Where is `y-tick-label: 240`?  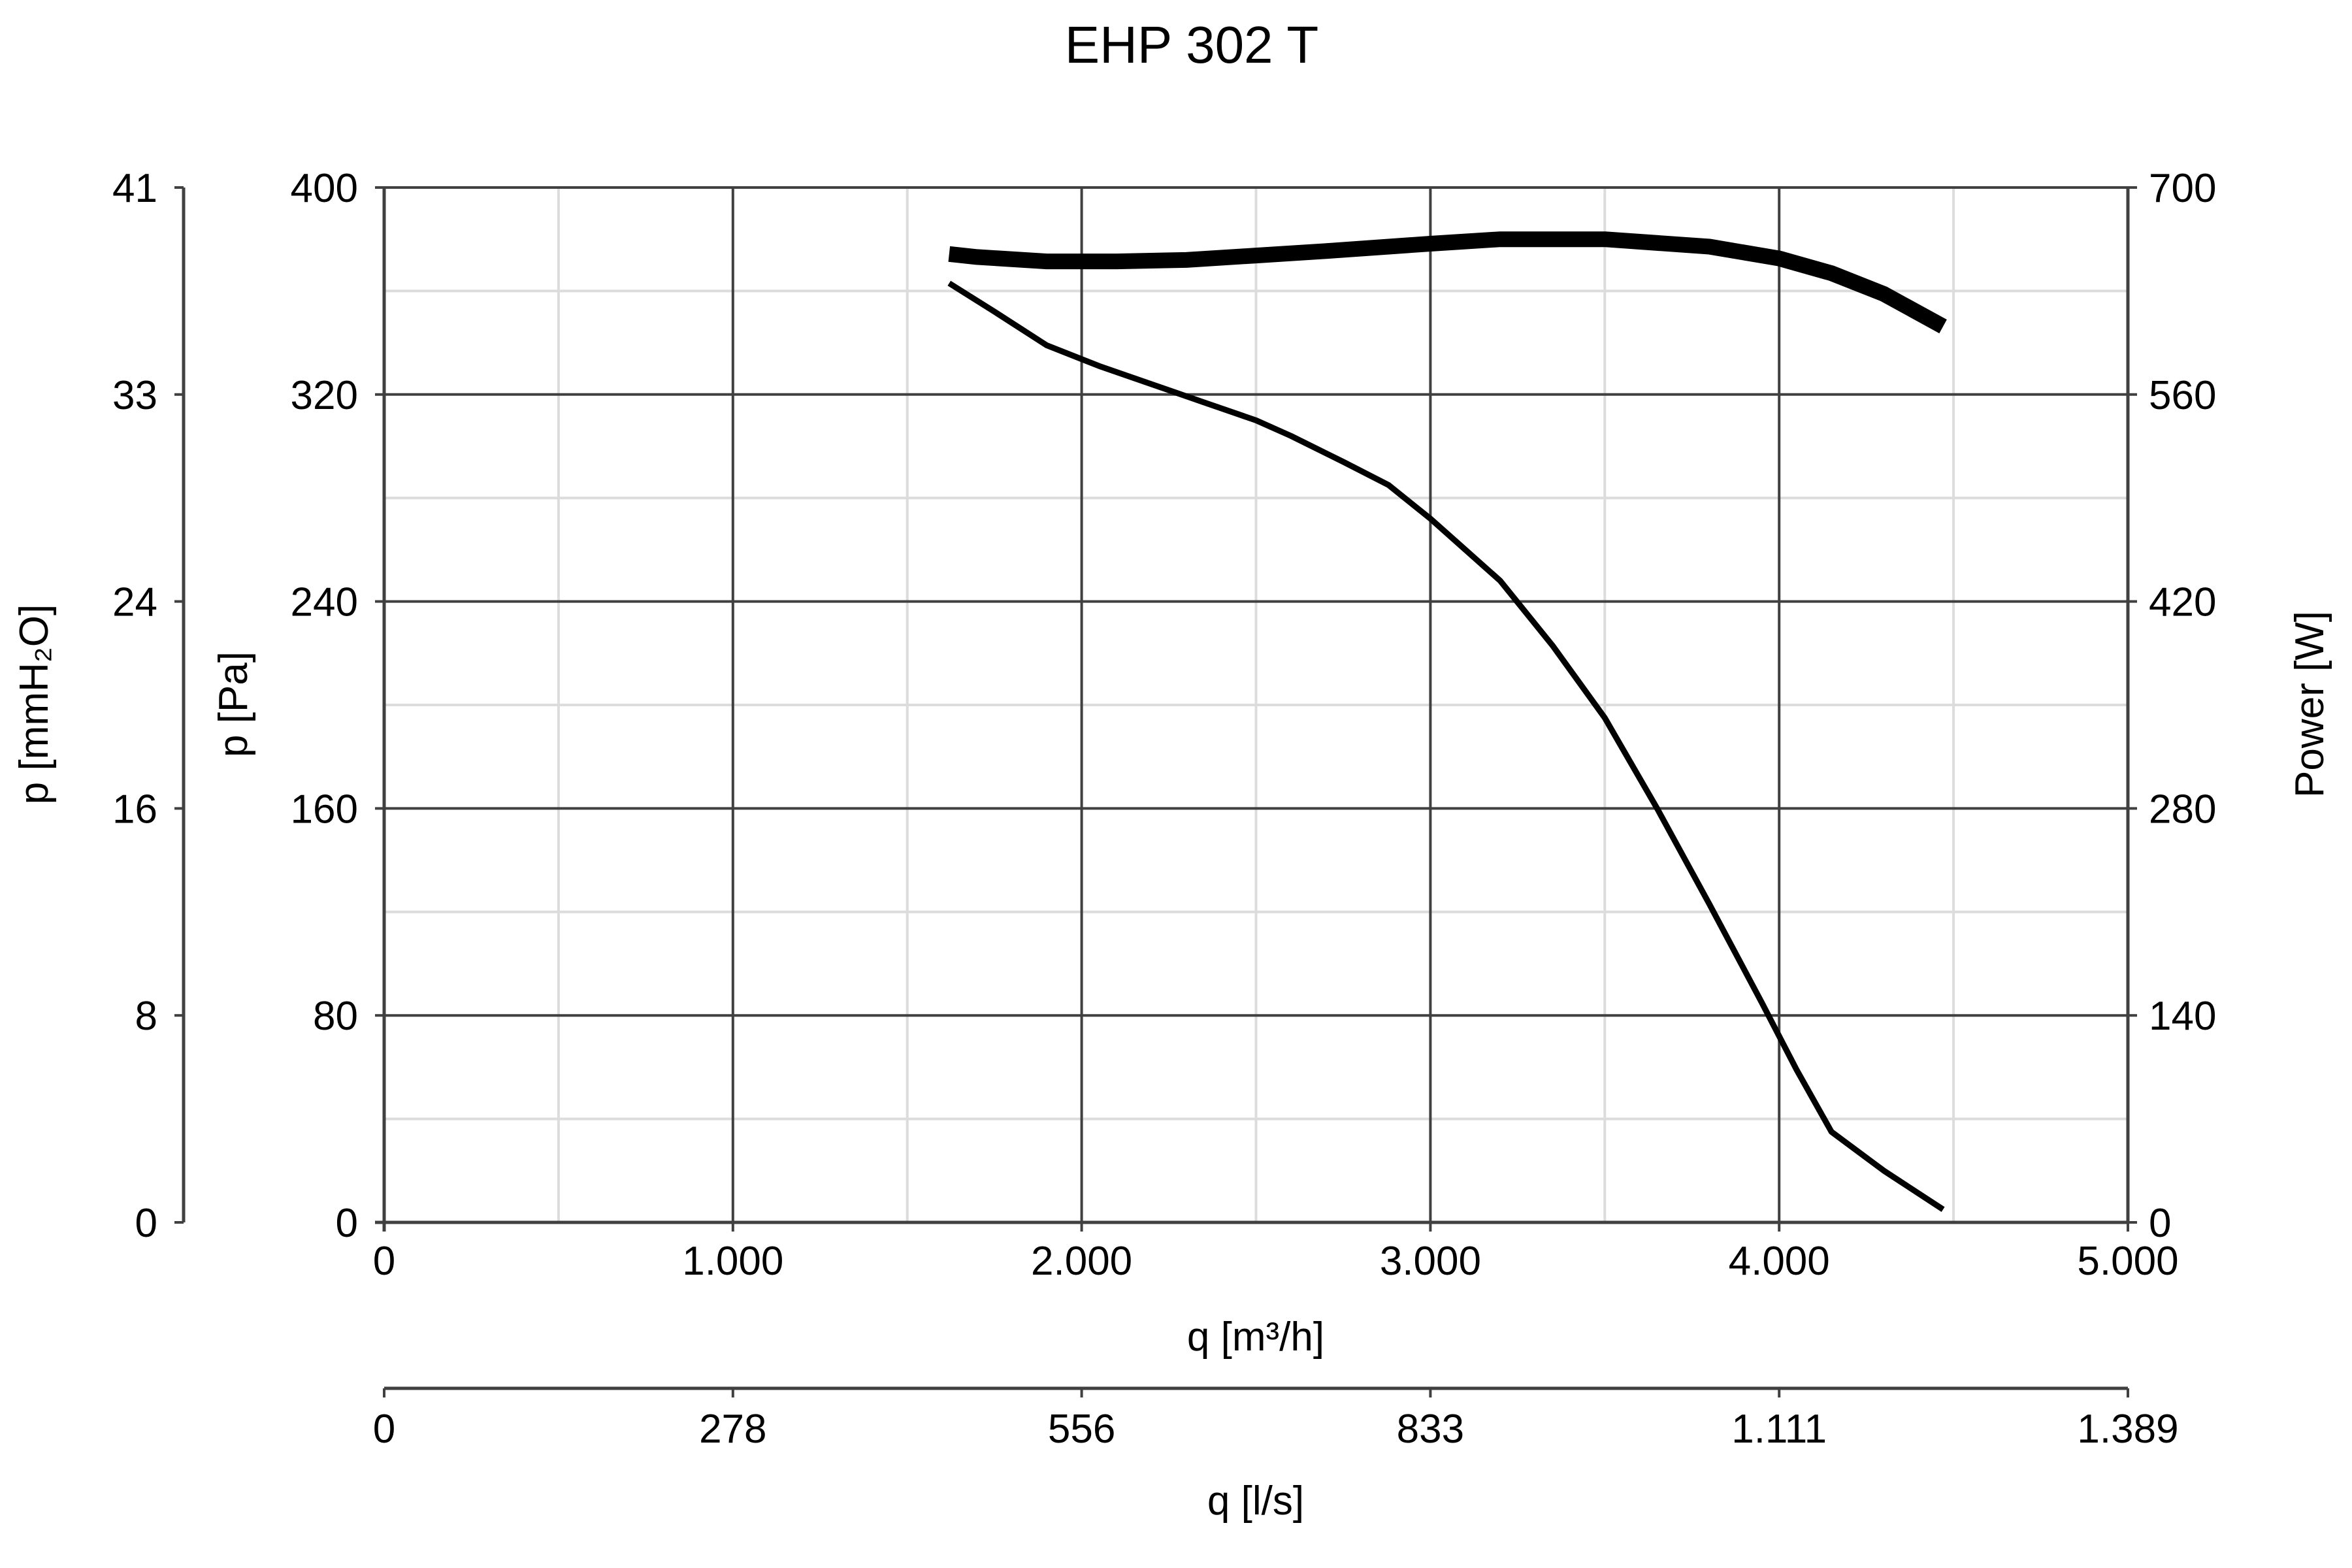 y-tick-label: 240 is located at coordinates (324, 602).